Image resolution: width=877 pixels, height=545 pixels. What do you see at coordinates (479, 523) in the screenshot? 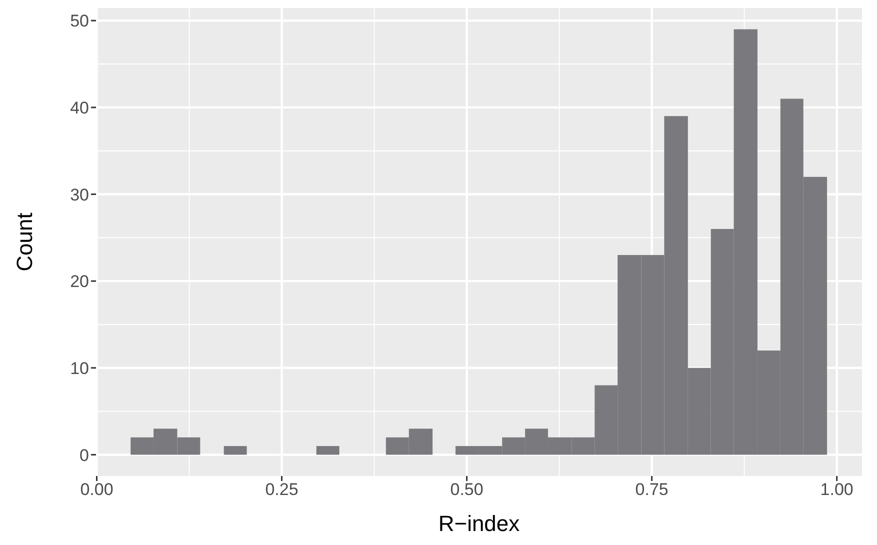
I see `x-axis-title: R−index` at bounding box center [479, 523].